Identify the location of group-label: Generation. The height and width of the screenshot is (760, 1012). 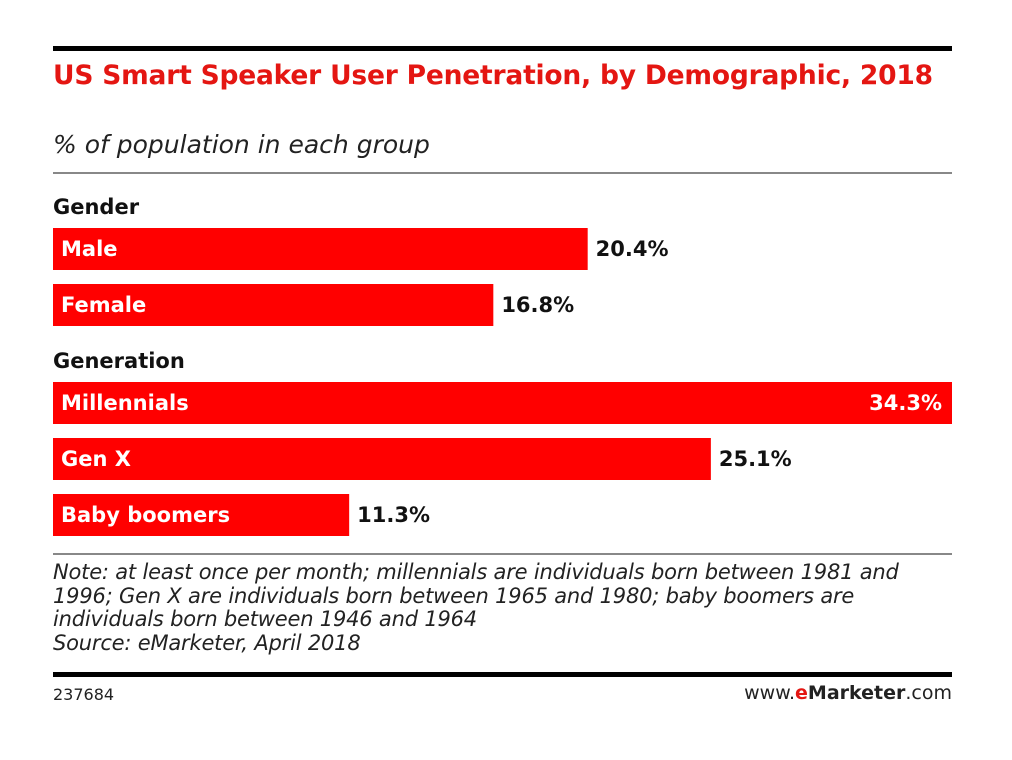
(119, 361).